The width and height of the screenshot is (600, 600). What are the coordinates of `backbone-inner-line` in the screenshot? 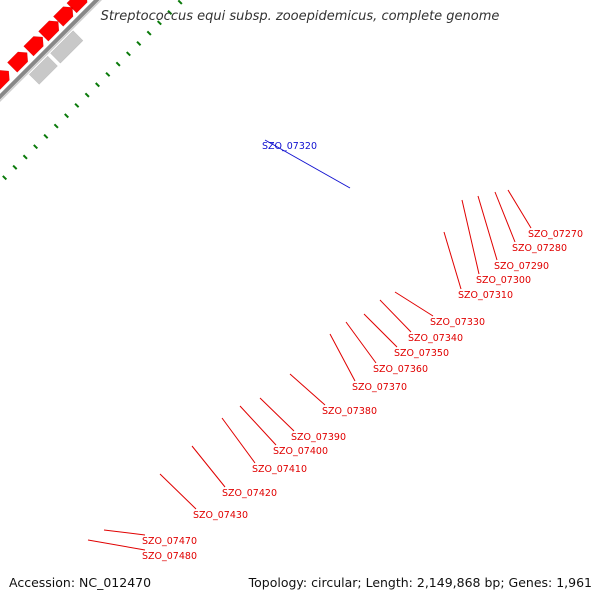 It's located at (51, 51).